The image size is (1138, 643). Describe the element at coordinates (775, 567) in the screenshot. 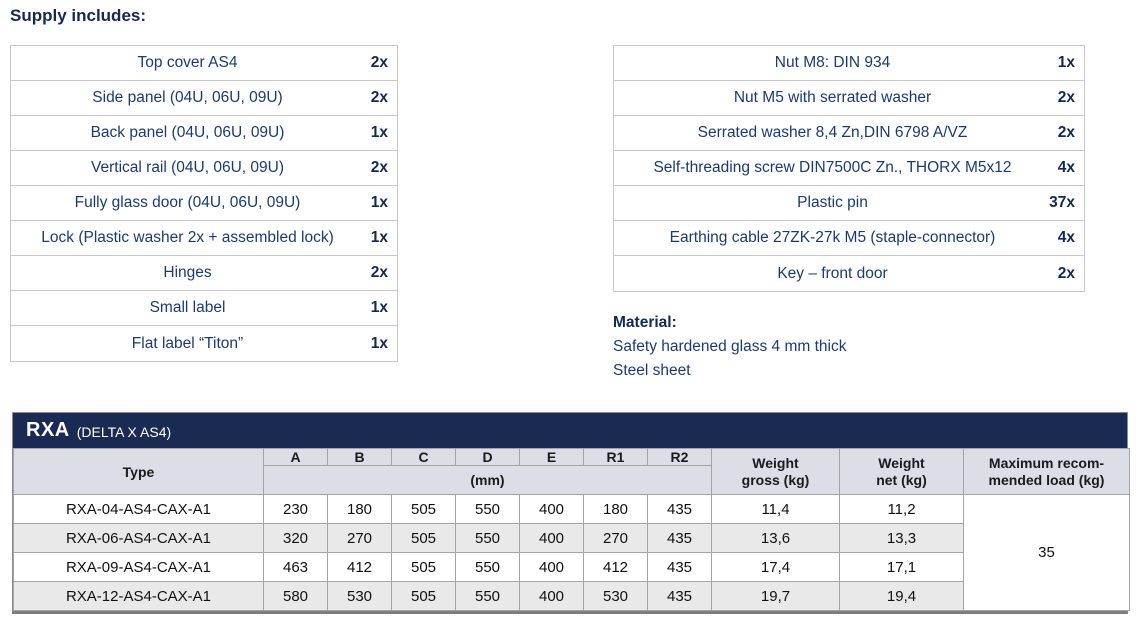

I see `cell-weight-gross: 17,4` at that location.